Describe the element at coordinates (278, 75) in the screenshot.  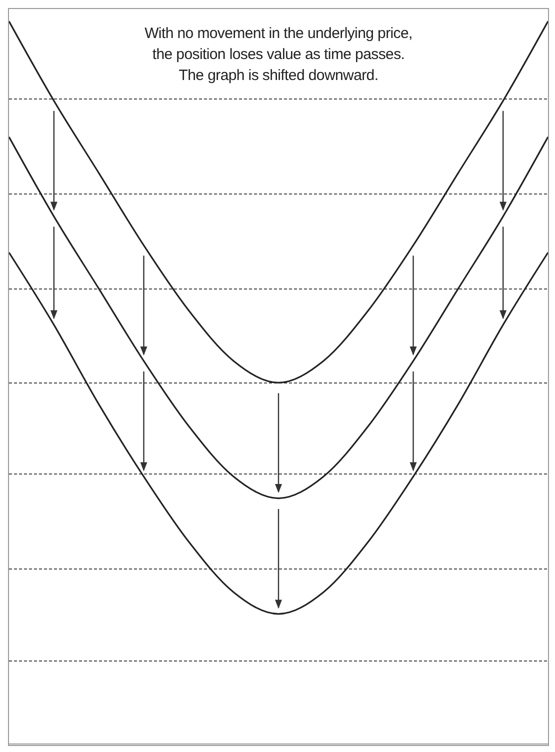
I see `annotation: The graph is shifted downward.` at that location.